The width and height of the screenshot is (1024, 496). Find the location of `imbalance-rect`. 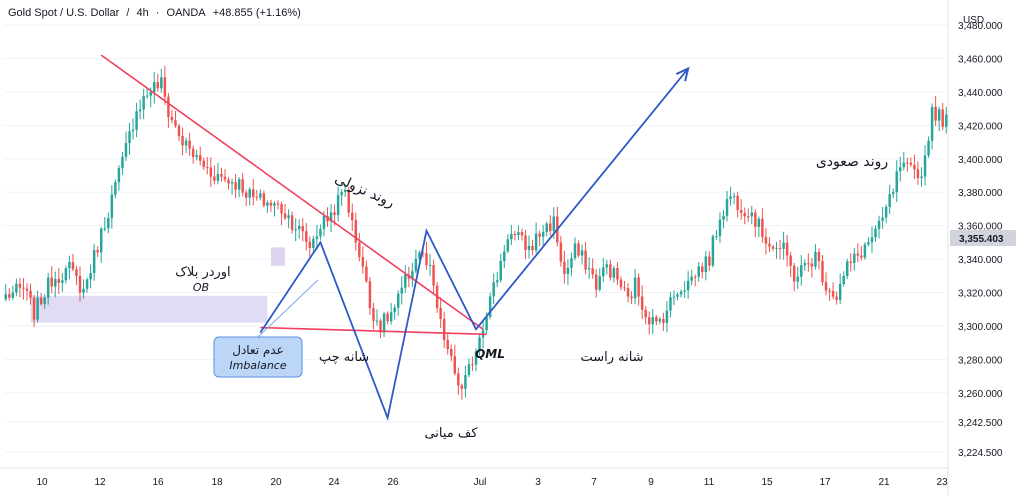

imbalance-rect is located at coordinates (277, 256).